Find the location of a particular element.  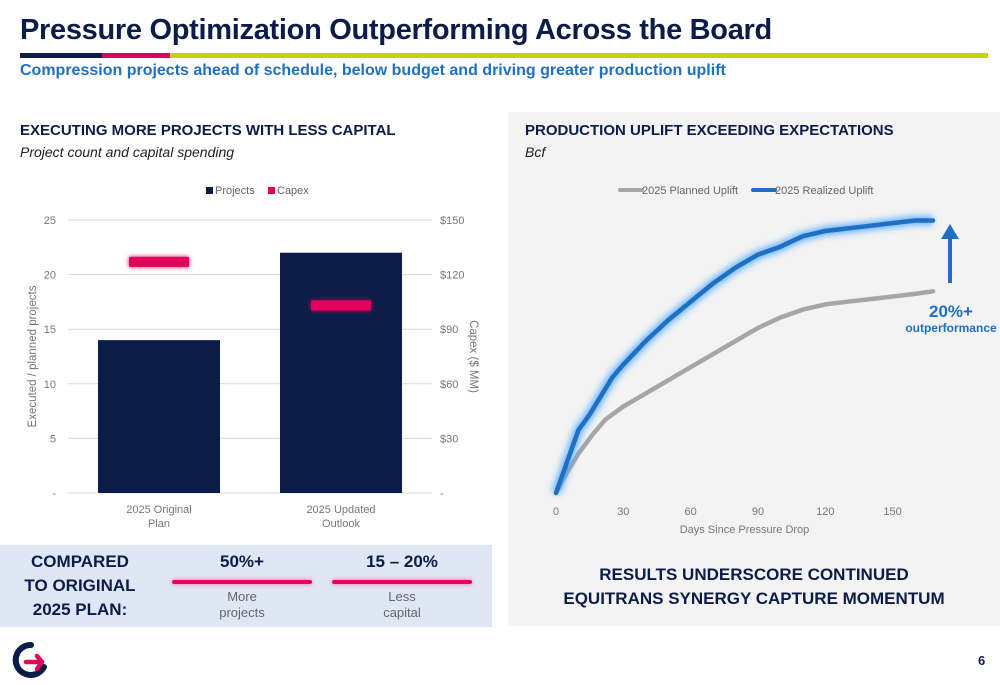

y2-tick-label: $150 is located at coordinates (452, 221).